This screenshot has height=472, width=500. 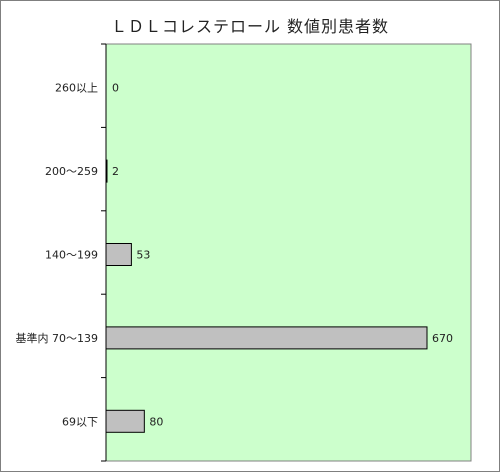 What do you see at coordinates (71, 255) in the screenshot?
I see `category-label: 140～199` at bounding box center [71, 255].